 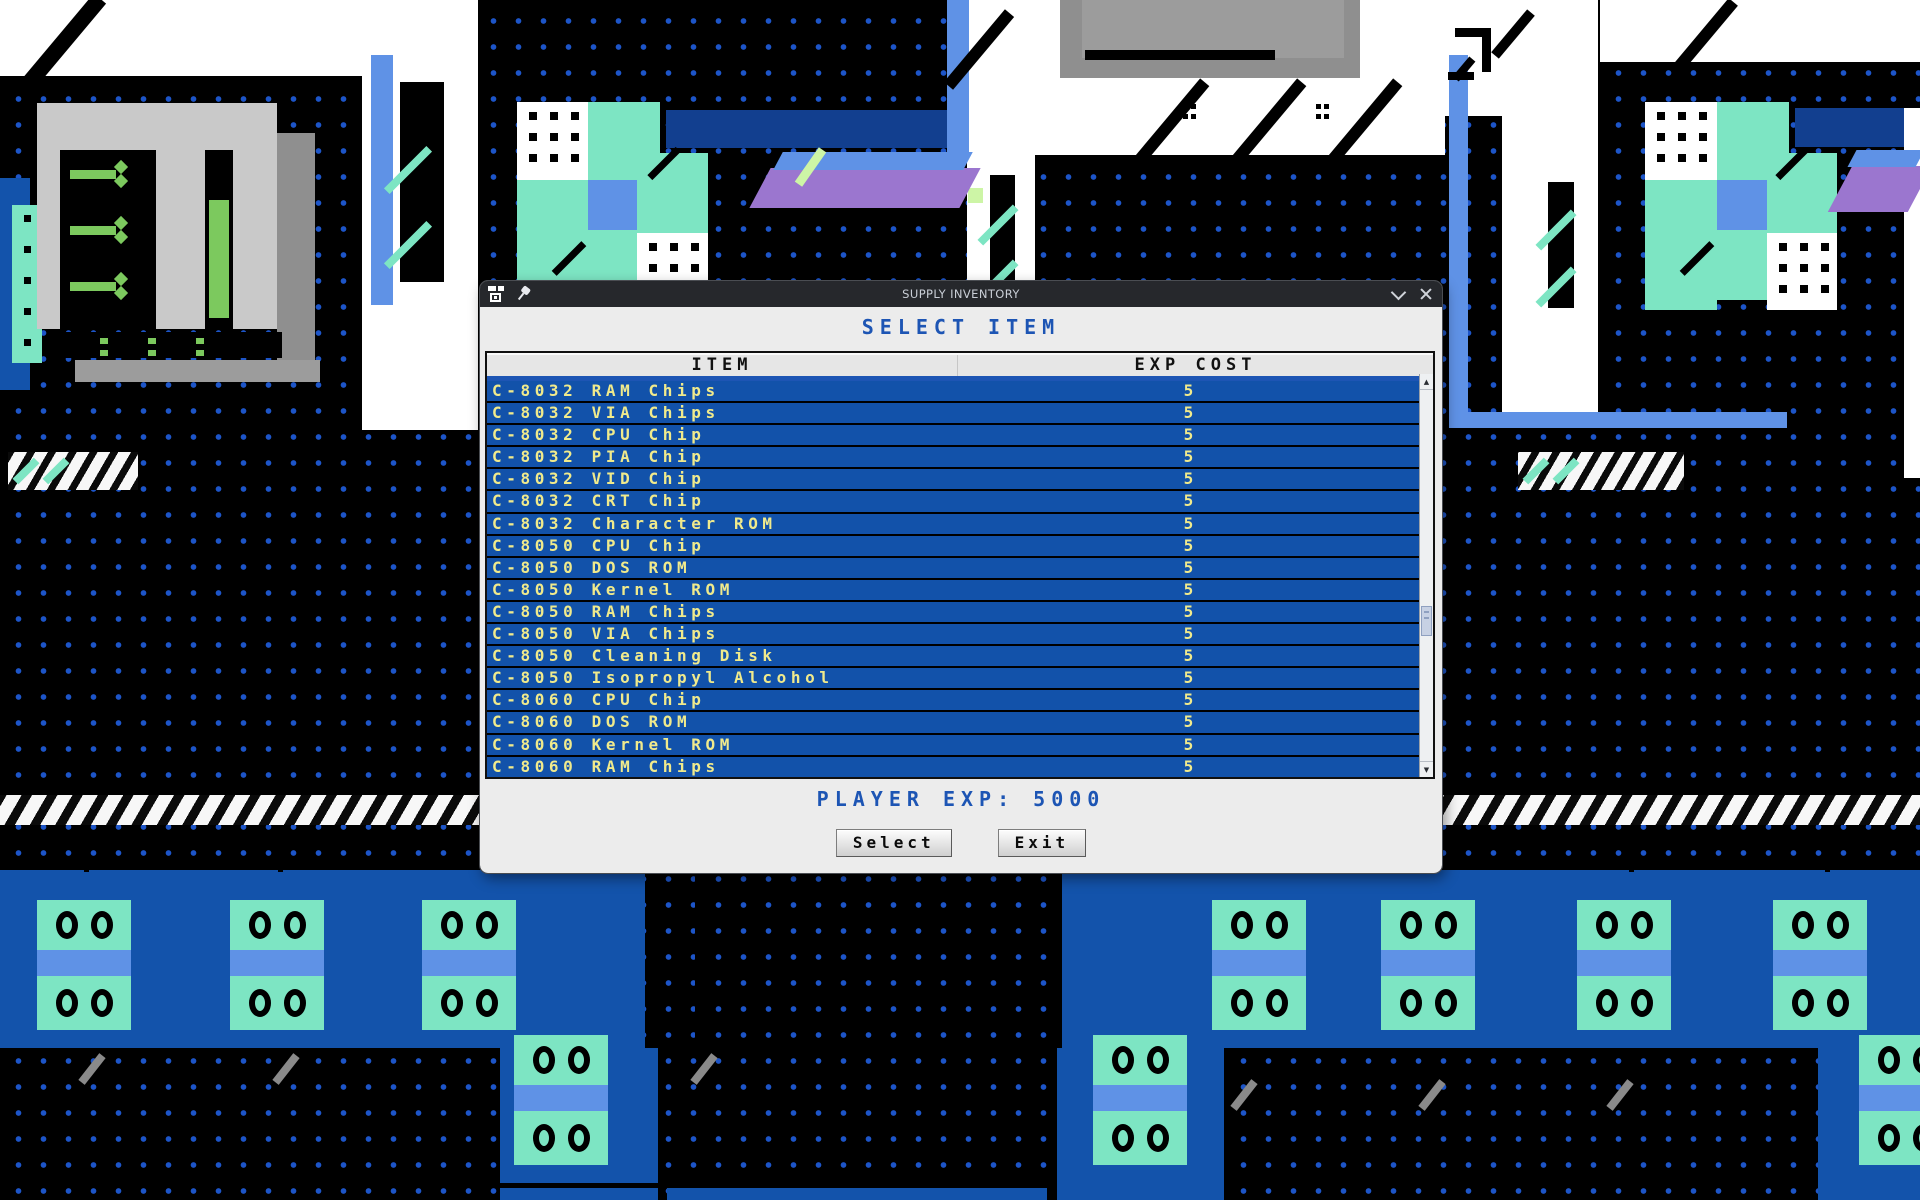 I want to click on list-item: C-8032 PIA Chip 5, so click(x=953, y=458).